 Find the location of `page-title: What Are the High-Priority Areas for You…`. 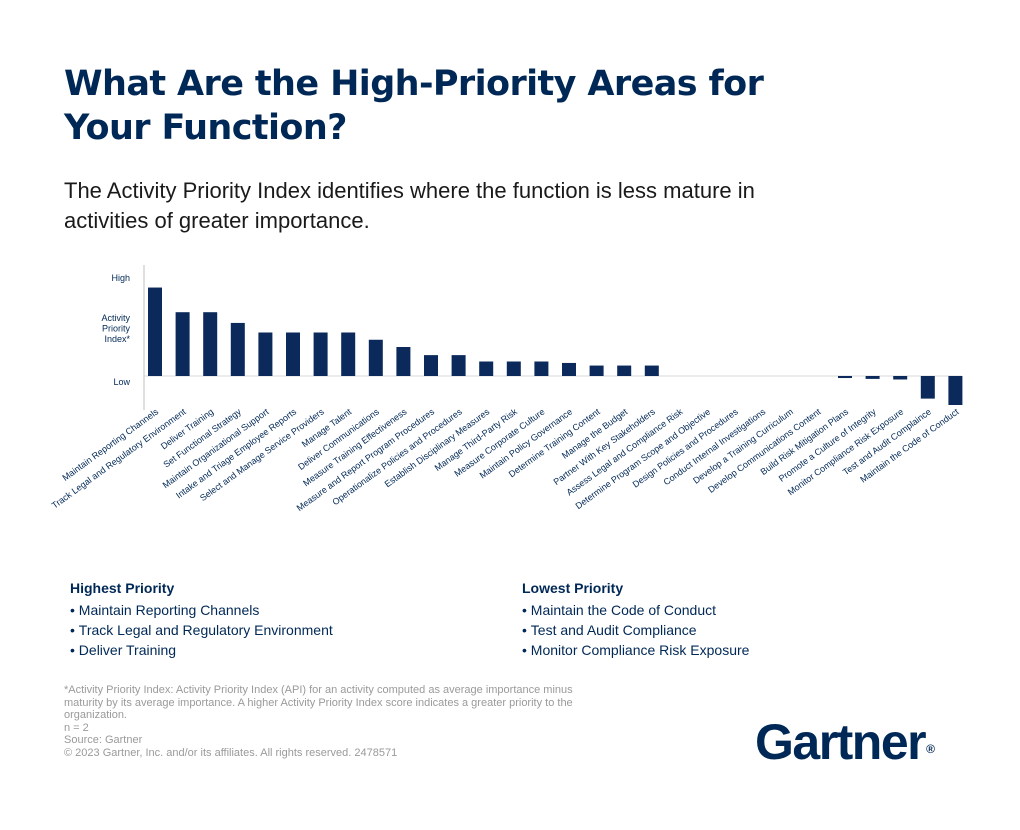

page-title: What Are the High-Priority Areas for You… is located at coordinates (414, 106).